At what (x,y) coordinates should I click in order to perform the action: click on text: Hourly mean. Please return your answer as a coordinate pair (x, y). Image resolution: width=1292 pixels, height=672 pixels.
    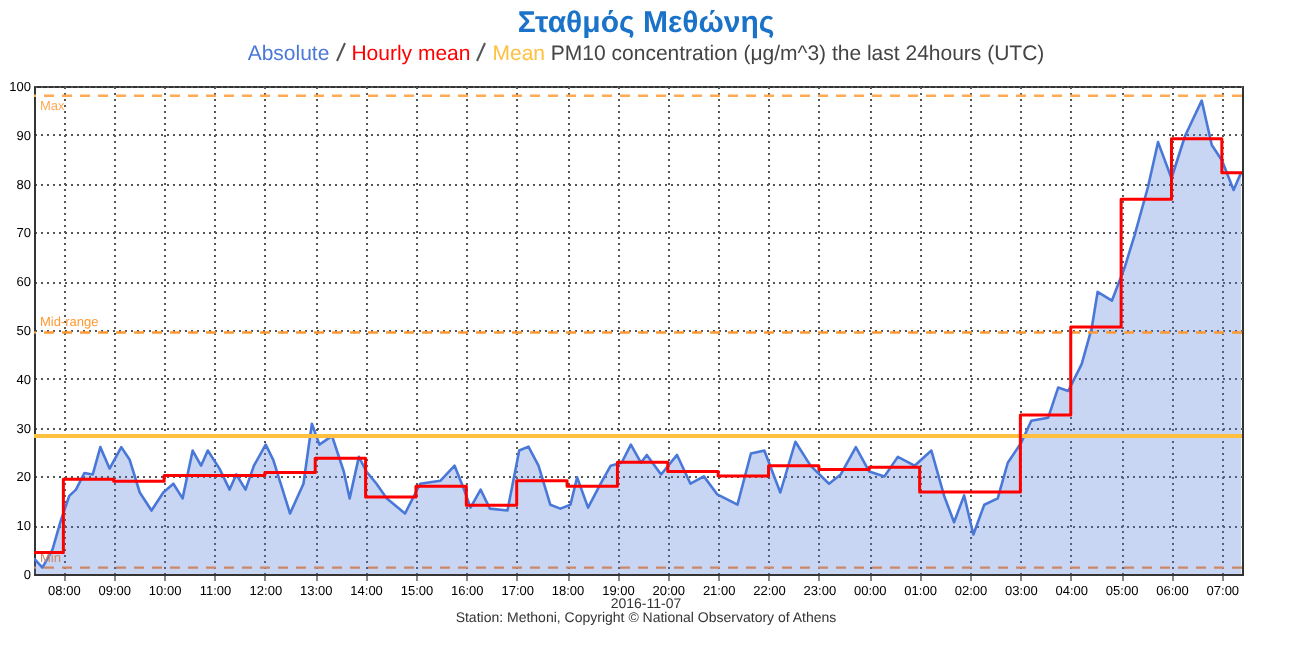
    Looking at the image, I should click on (411, 54).